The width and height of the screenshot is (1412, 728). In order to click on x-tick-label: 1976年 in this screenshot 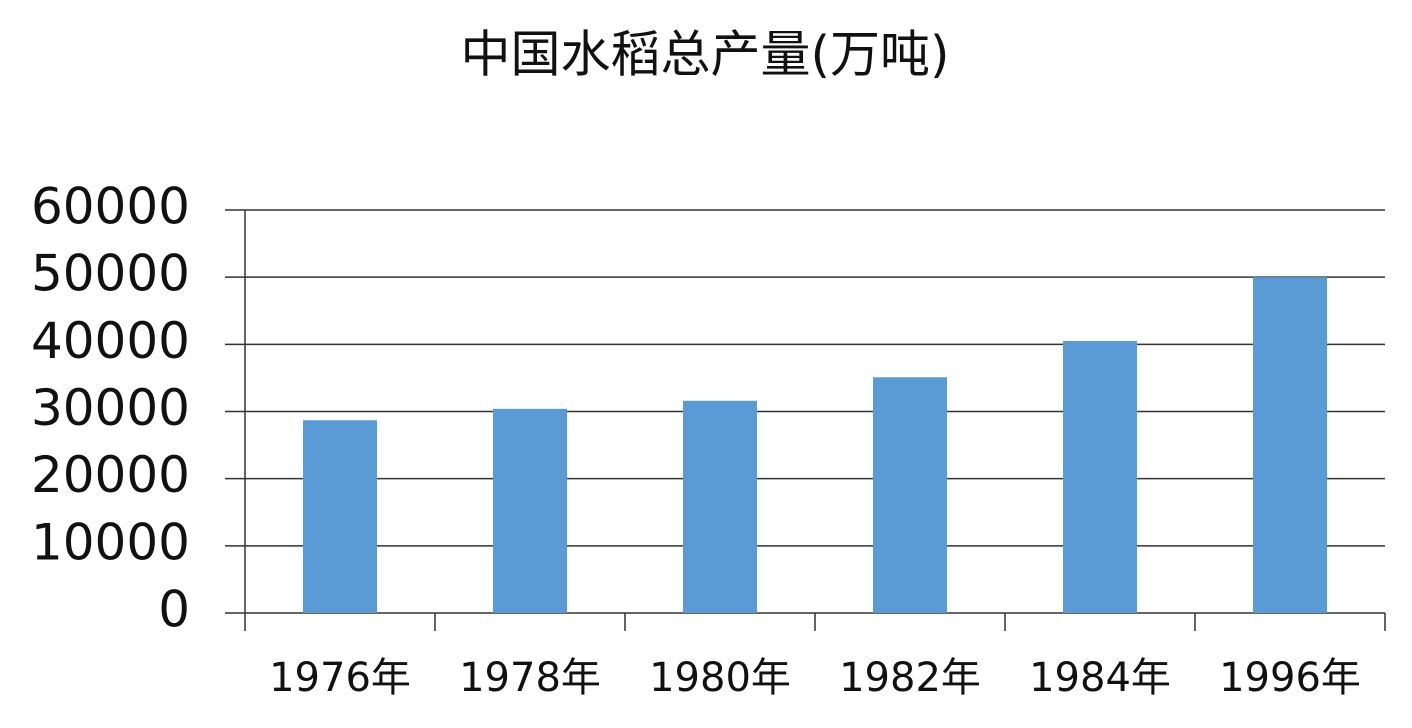, I will do `click(340, 678)`.